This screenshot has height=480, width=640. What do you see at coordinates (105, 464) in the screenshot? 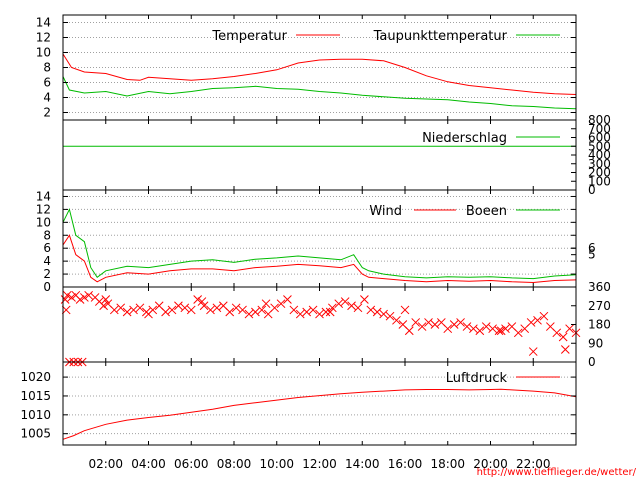
I see `x-tick-label: 02:00` at bounding box center [105, 464].